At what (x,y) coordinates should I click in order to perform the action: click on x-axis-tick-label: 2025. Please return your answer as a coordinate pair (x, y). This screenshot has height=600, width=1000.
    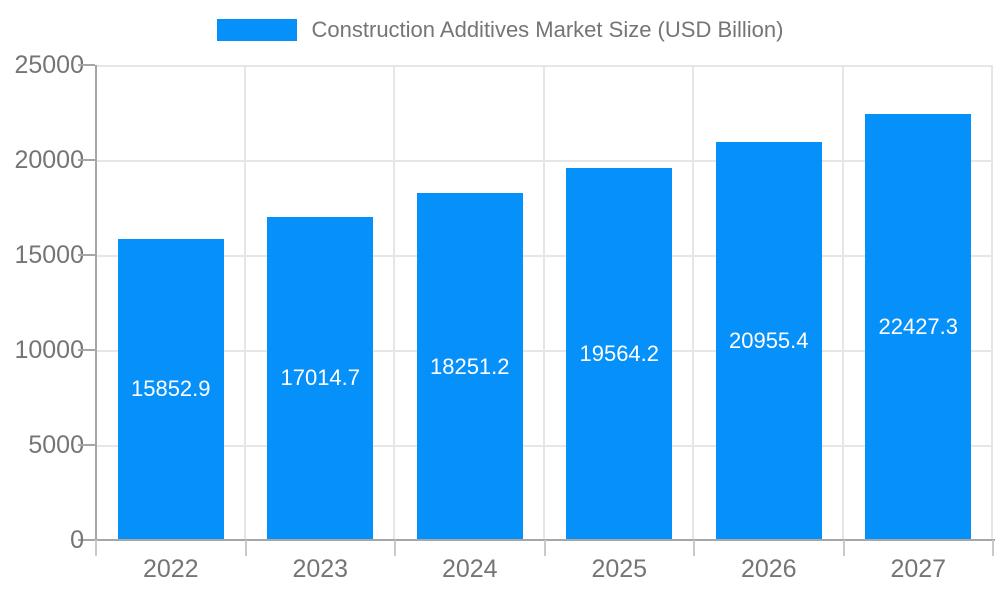
    Looking at the image, I should click on (619, 569).